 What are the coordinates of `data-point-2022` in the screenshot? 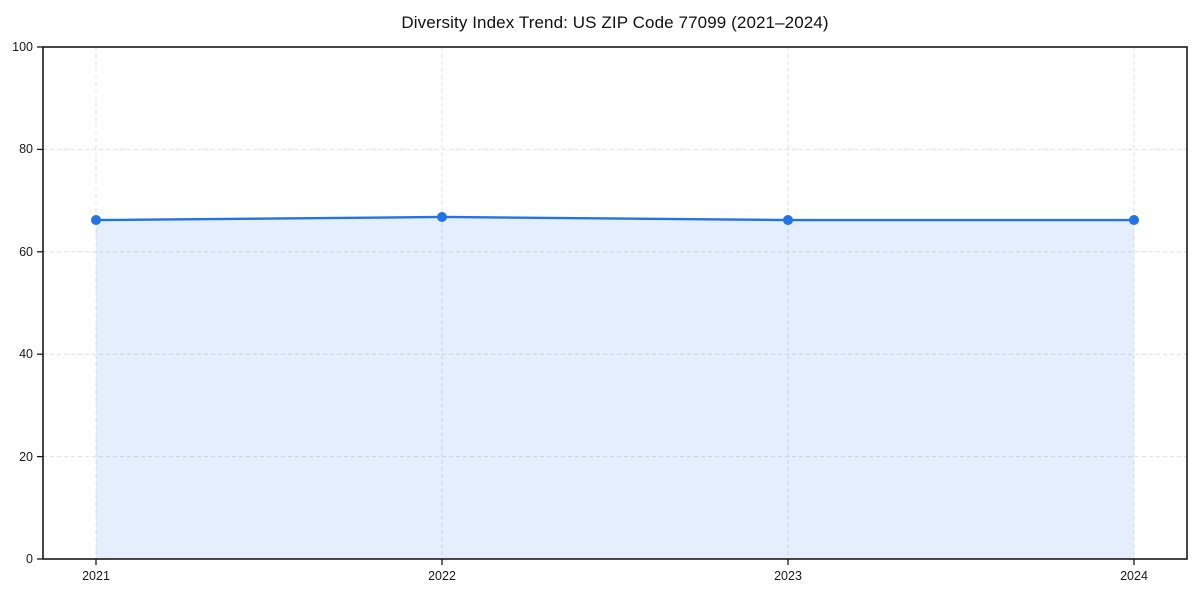 It's located at (442, 216).